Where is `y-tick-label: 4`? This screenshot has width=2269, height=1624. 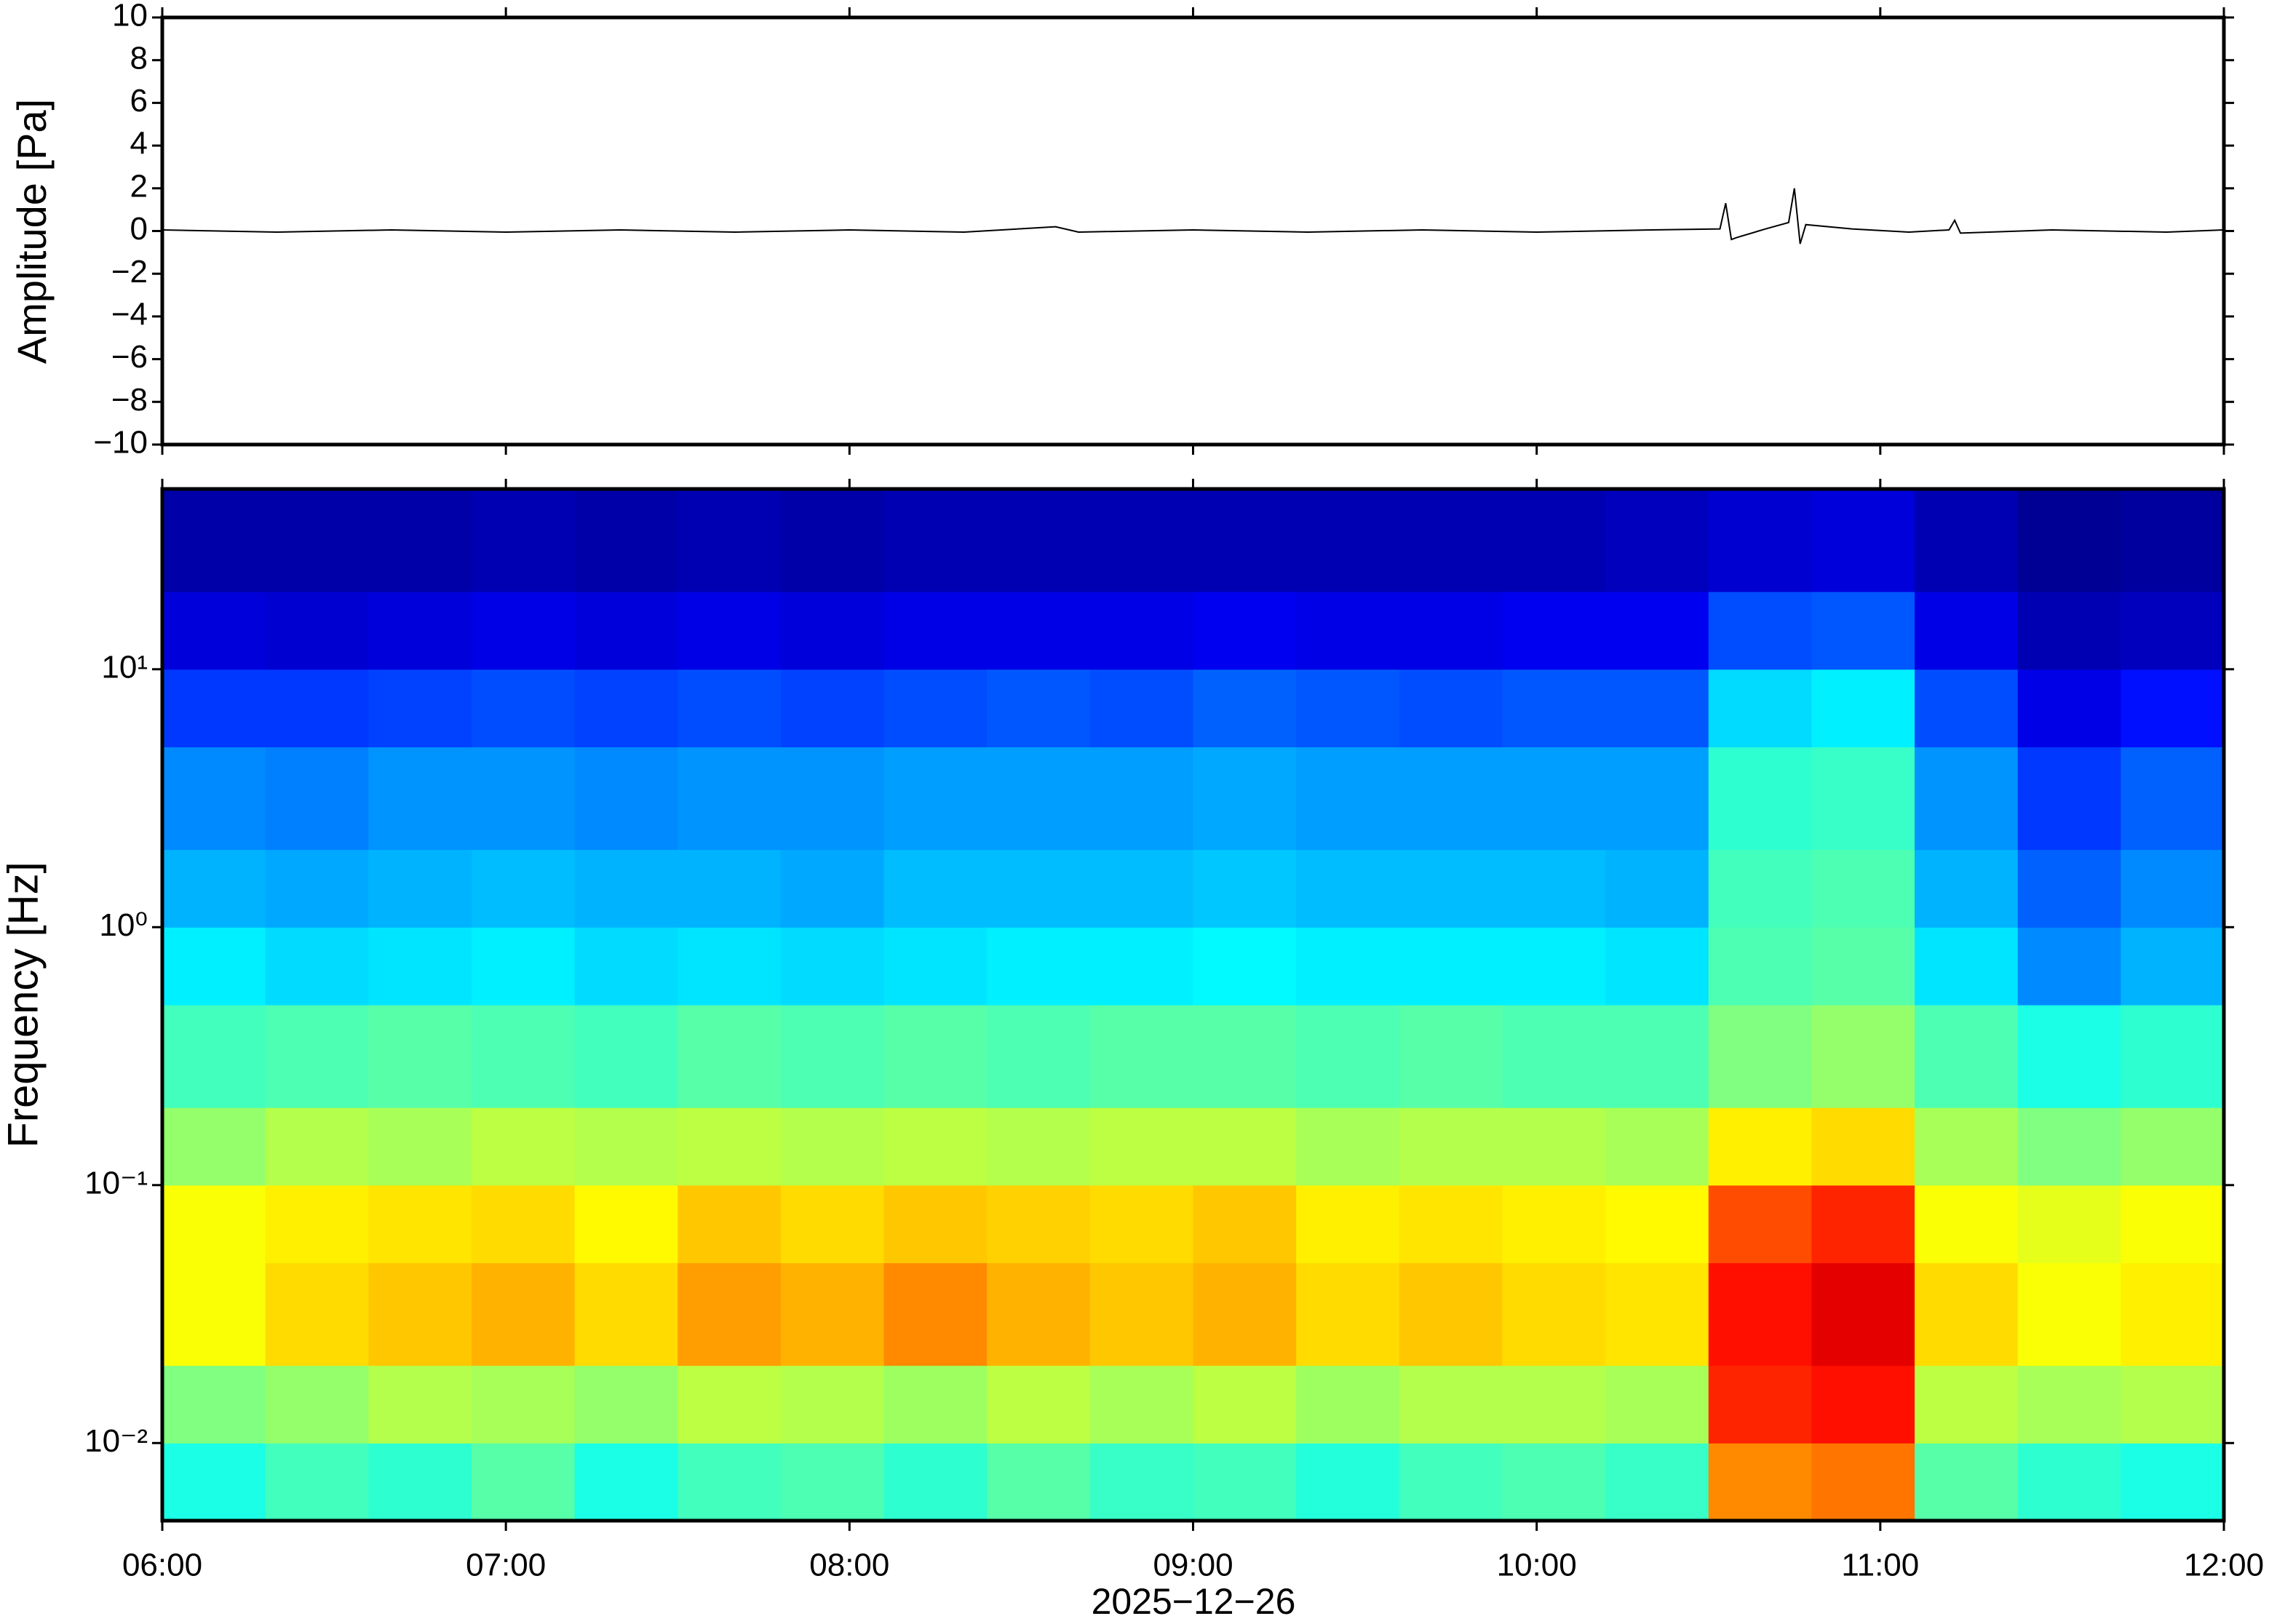
y-tick-label: 4 is located at coordinates (139, 144).